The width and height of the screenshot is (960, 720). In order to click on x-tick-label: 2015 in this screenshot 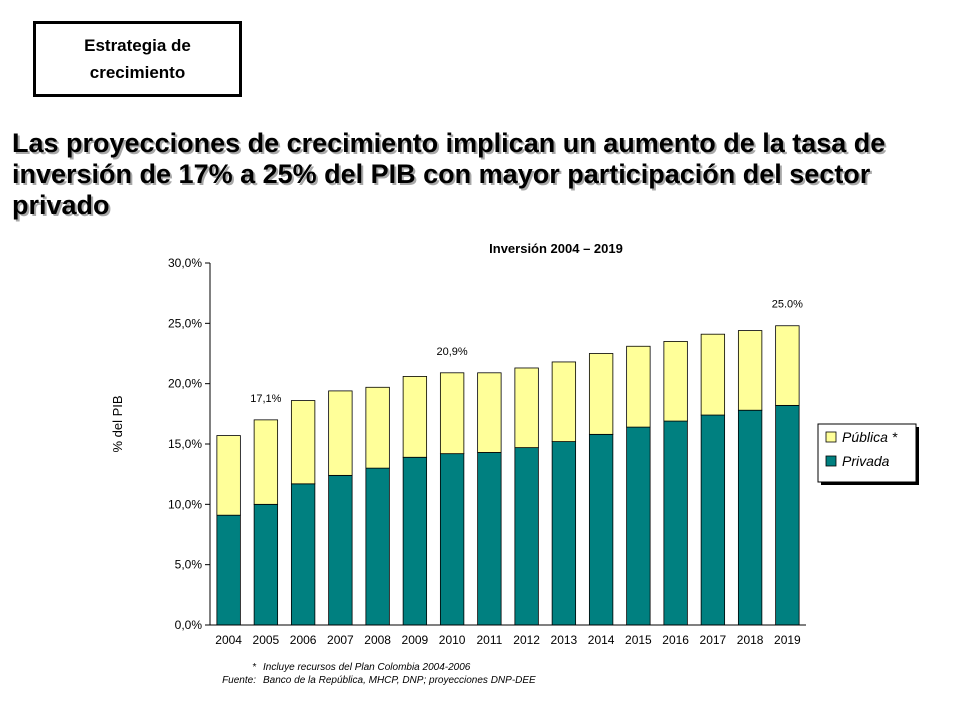, I will do `click(638, 640)`.